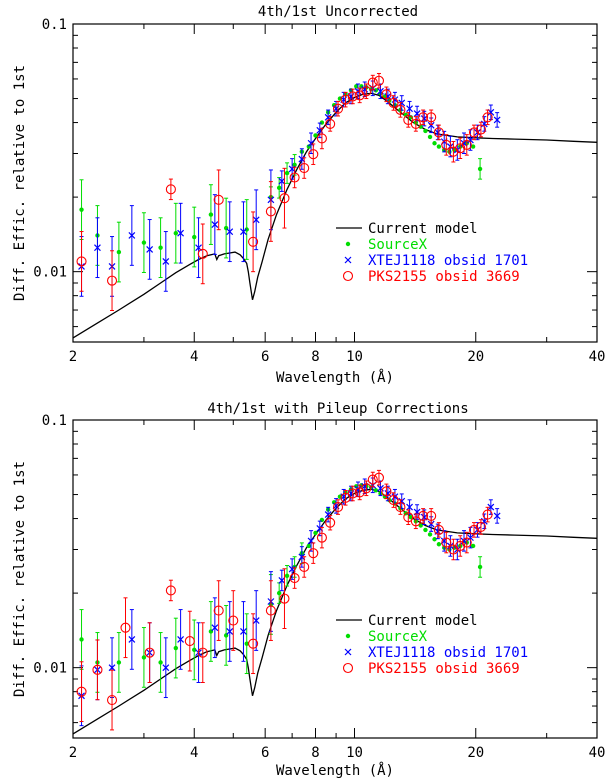 The image size is (610, 782). Describe the element at coordinates (348, 652) in the screenshot. I see `legend-cross-marker` at that location.